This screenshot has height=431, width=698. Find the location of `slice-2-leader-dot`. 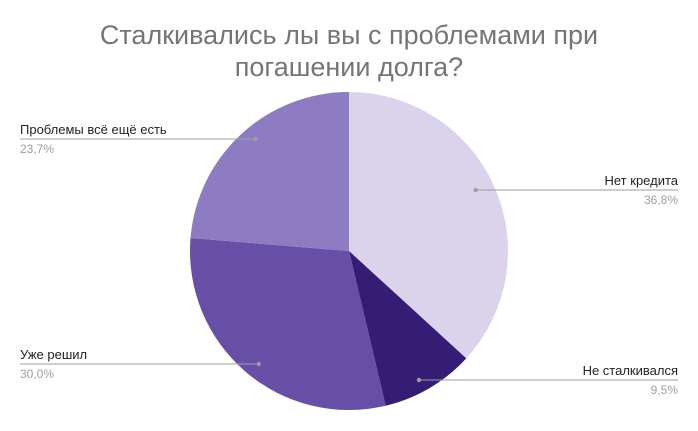

slice-2-leader-dot is located at coordinates (419, 380).